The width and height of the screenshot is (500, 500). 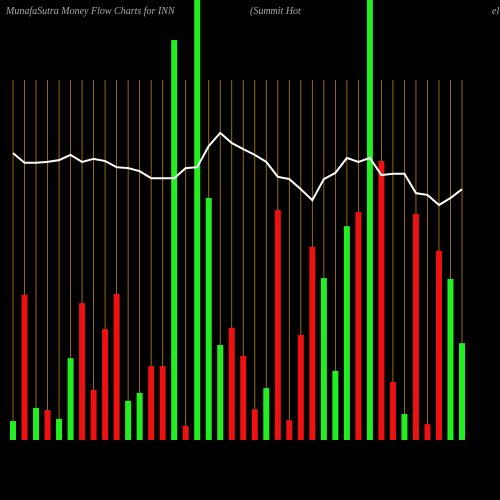 What do you see at coordinates (90, 11) in the screenshot?
I see `chart-title: MunafaSutra Money Flow Charts for INN` at bounding box center [90, 11].